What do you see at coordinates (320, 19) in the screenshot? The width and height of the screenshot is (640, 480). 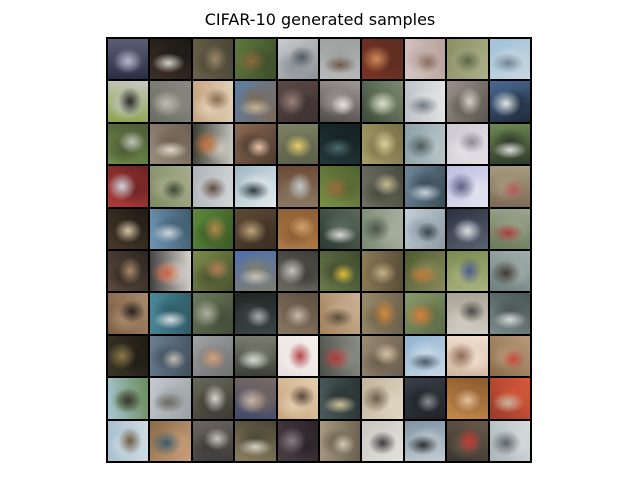 I see `figure-title: CIFAR-10 generated samples` at bounding box center [320, 19].